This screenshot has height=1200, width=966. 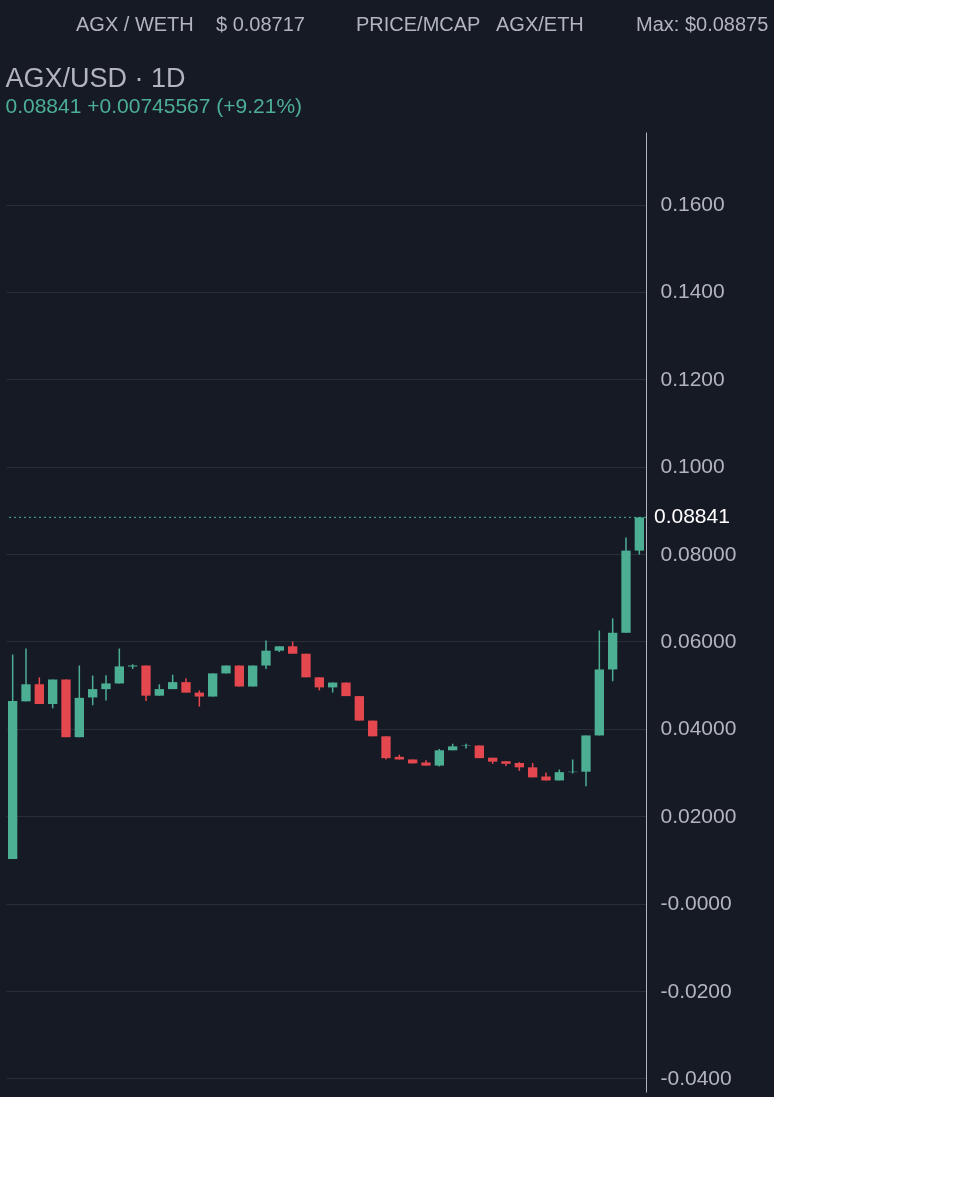 What do you see at coordinates (698, 815) in the screenshot?
I see `y-tick-label: 0.02000` at bounding box center [698, 815].